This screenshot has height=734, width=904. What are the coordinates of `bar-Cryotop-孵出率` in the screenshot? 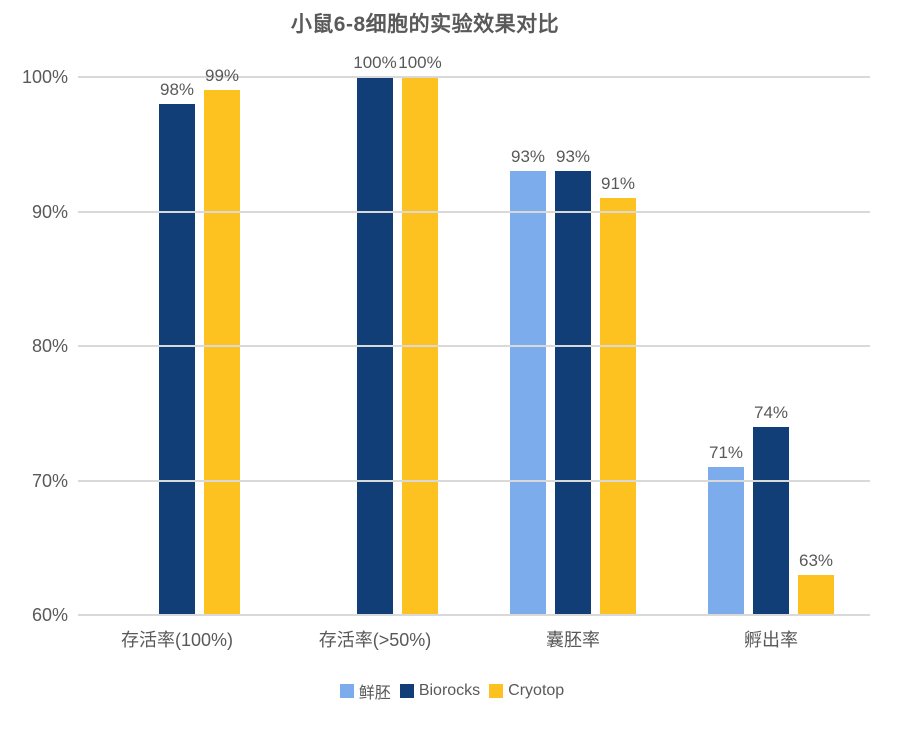 It's located at (816, 594).